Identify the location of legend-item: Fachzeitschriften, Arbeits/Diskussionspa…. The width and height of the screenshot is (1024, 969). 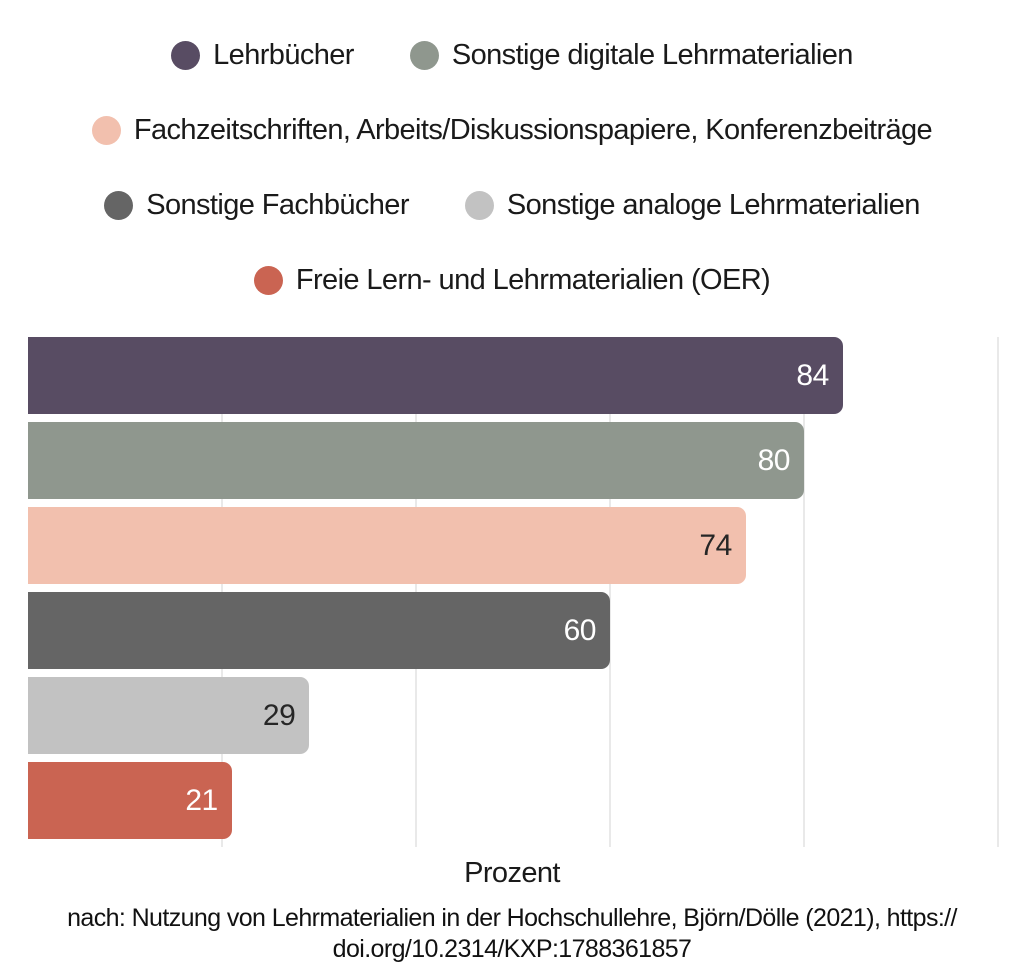
(512, 130).